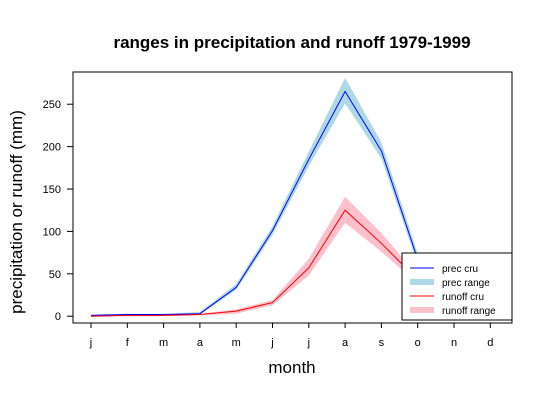 The width and height of the screenshot is (550, 412). What do you see at coordinates (463, 297) in the screenshot?
I see `runoff-cru-legend-label: runoff cru` at bounding box center [463, 297].